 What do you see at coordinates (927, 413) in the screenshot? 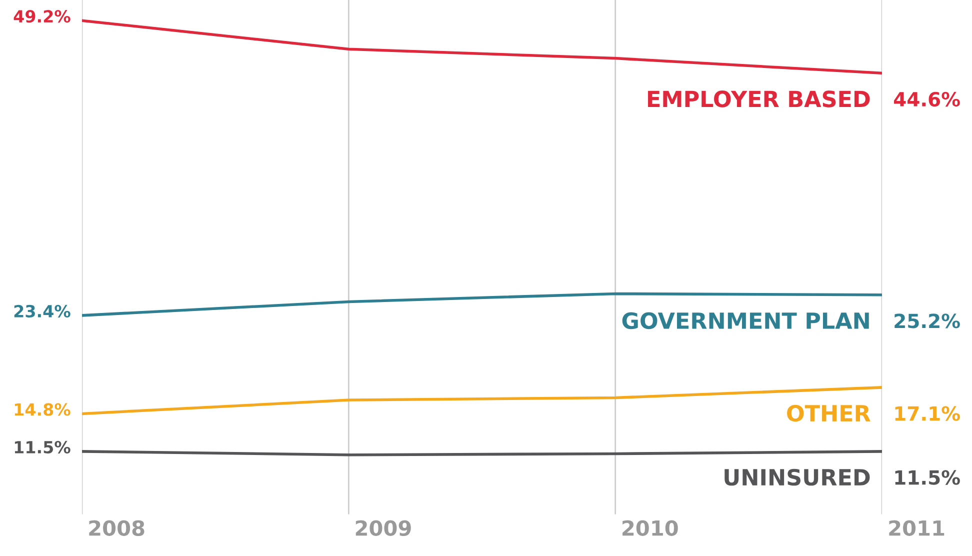
I see `data-label: 17.1%` at bounding box center [927, 413].